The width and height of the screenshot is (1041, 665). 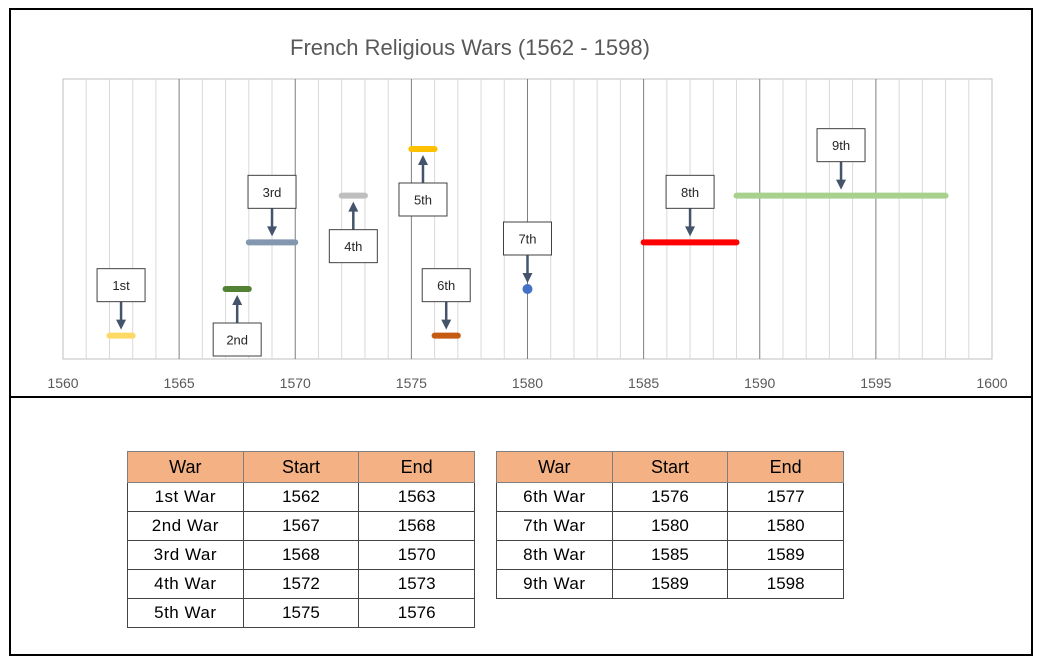 I want to click on callout-2nd: 2nd, so click(x=237, y=326).